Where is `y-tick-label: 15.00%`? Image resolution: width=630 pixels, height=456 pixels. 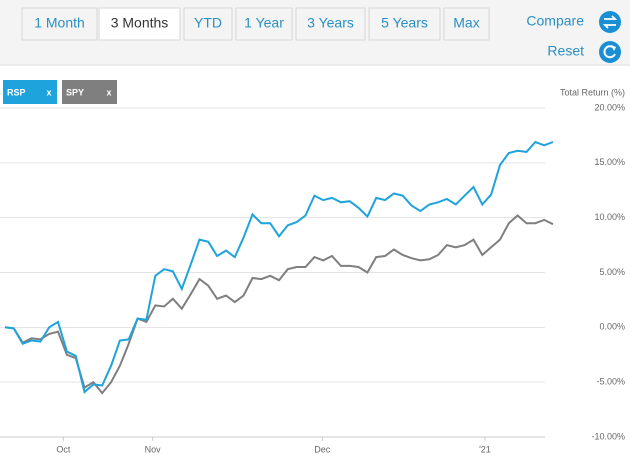
y-tick-label: 15.00% is located at coordinates (609, 162).